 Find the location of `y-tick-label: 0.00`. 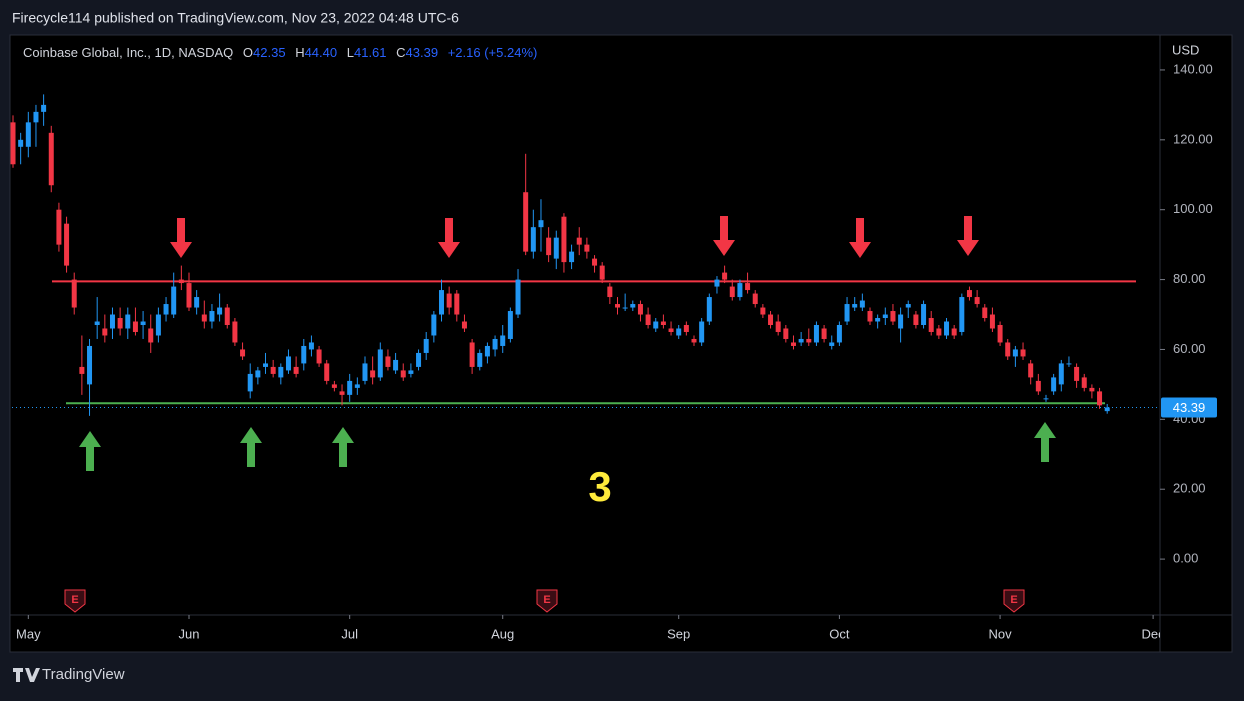

y-tick-label: 0.00 is located at coordinates (1185, 558).